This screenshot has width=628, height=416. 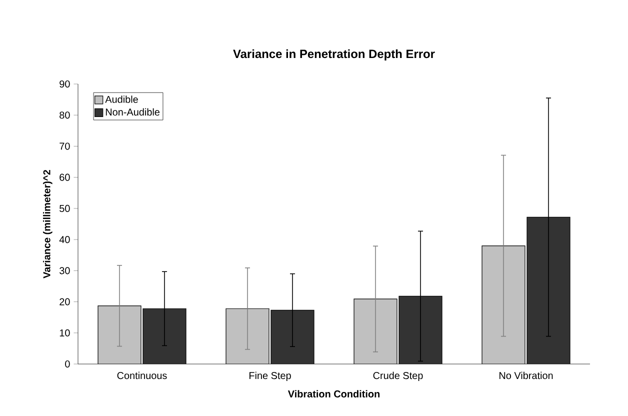 I want to click on chart-title: Variance in Penetration Depth Error, so click(x=334, y=55).